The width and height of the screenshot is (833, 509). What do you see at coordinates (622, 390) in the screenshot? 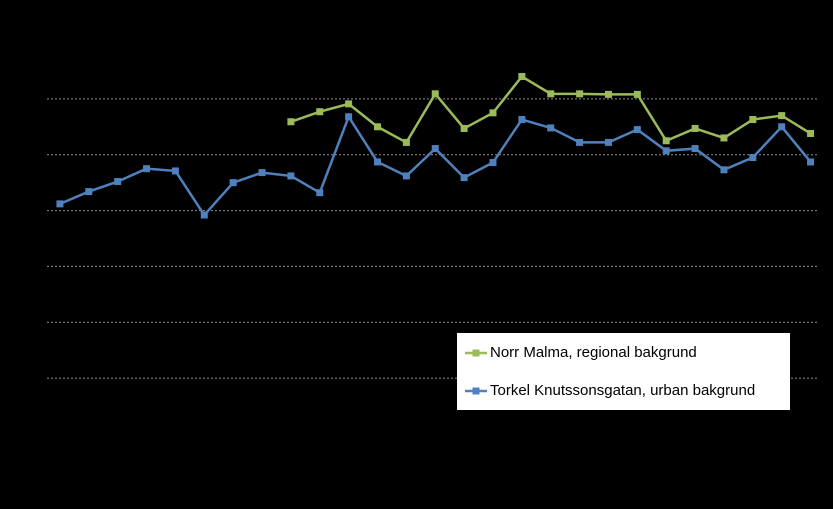
I see `legend-label: Torkel Knutssonsgatan, urban bakgrund` at bounding box center [622, 390].